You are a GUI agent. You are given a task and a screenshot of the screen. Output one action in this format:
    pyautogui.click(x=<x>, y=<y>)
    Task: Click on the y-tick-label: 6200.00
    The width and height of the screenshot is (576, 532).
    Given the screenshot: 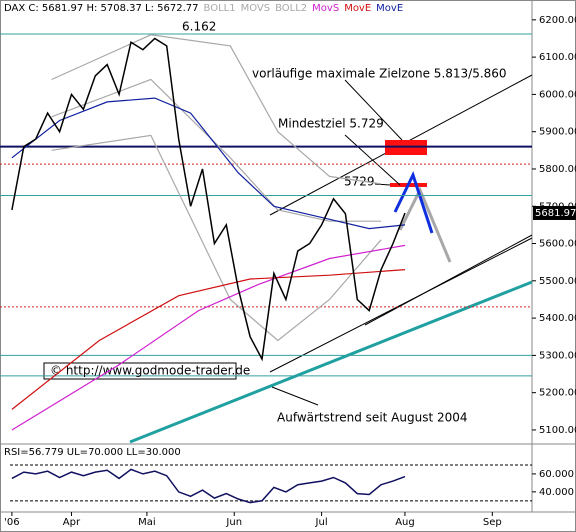 What is the action you would take?
    pyautogui.click(x=557, y=20)
    